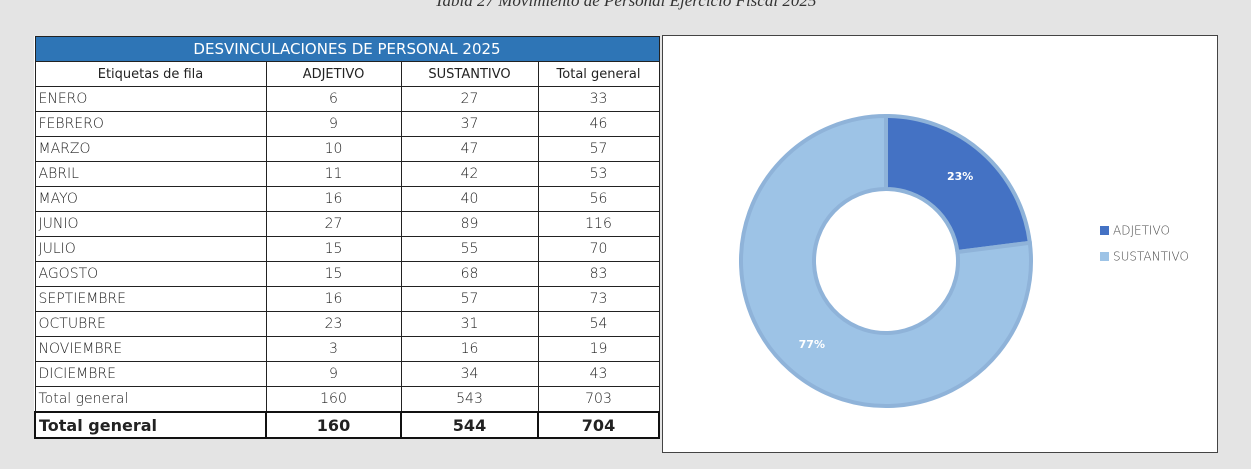  What do you see at coordinates (469, 149) in the screenshot?
I see `table-cell: 47` at bounding box center [469, 149].